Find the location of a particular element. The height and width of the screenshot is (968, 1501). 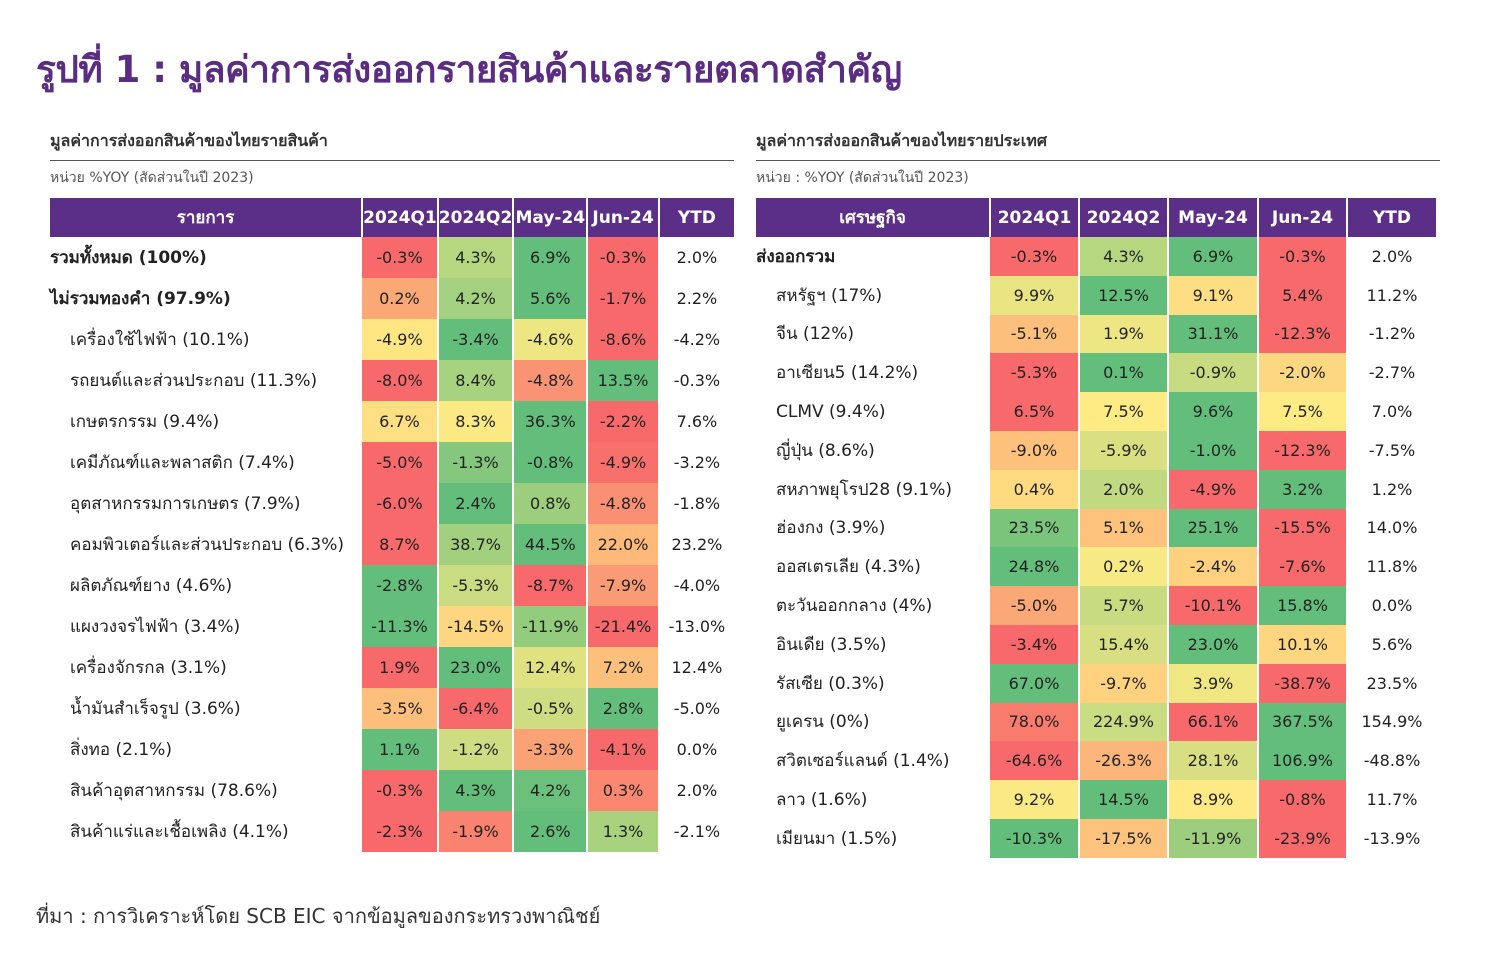

heat-cell: 15.8% is located at coordinates (1303, 605).